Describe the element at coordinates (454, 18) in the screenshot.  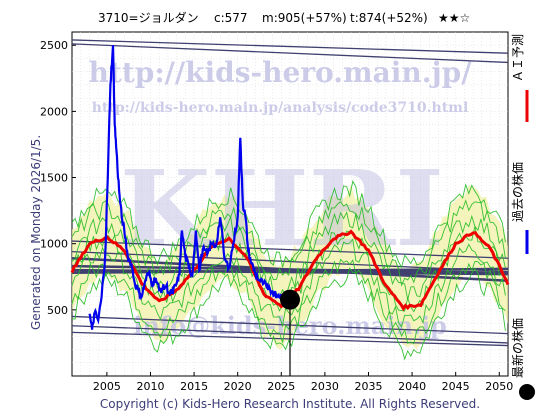
I see `header-stars: ★★☆` at that location.